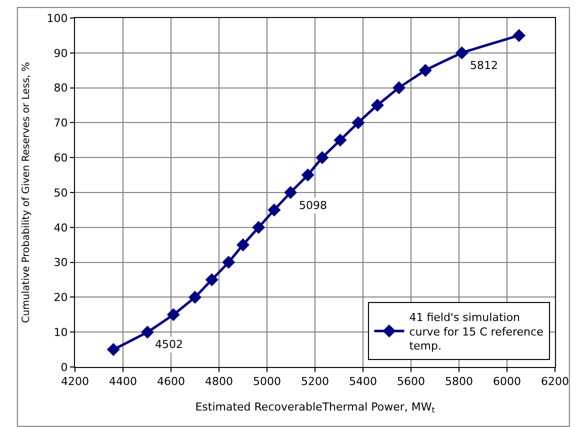 The image size is (581, 427). What do you see at coordinates (219, 381) in the screenshot?
I see `x-tick-label: 4800` at bounding box center [219, 381].